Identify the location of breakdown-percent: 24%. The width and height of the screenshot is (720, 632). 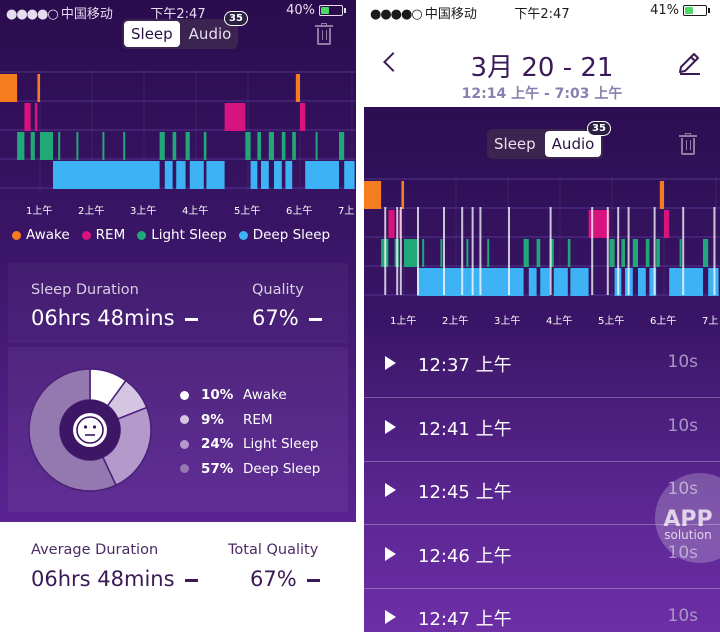
(217, 444).